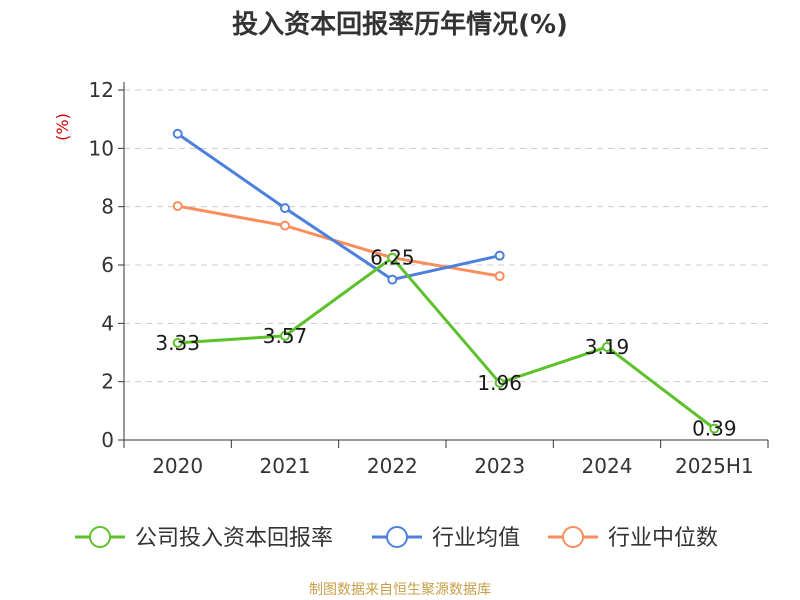  What do you see at coordinates (177, 466) in the screenshot?
I see `x-tick-label: 2020` at bounding box center [177, 466].